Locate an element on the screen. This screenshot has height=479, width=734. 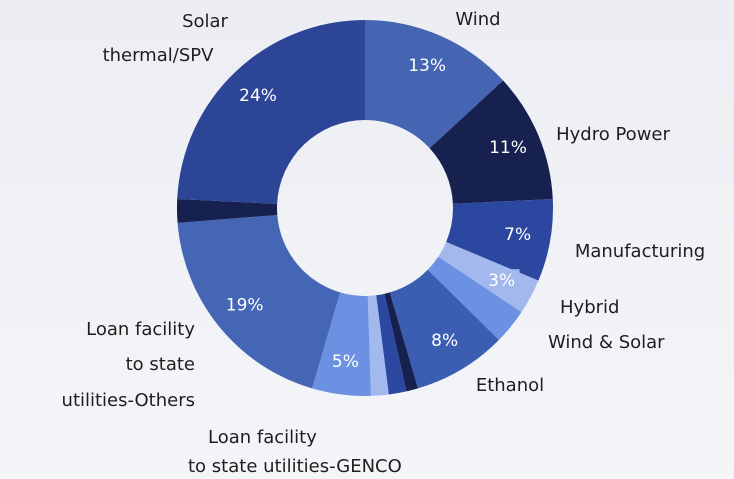
category-label: Hydro Power is located at coordinates (613, 134).